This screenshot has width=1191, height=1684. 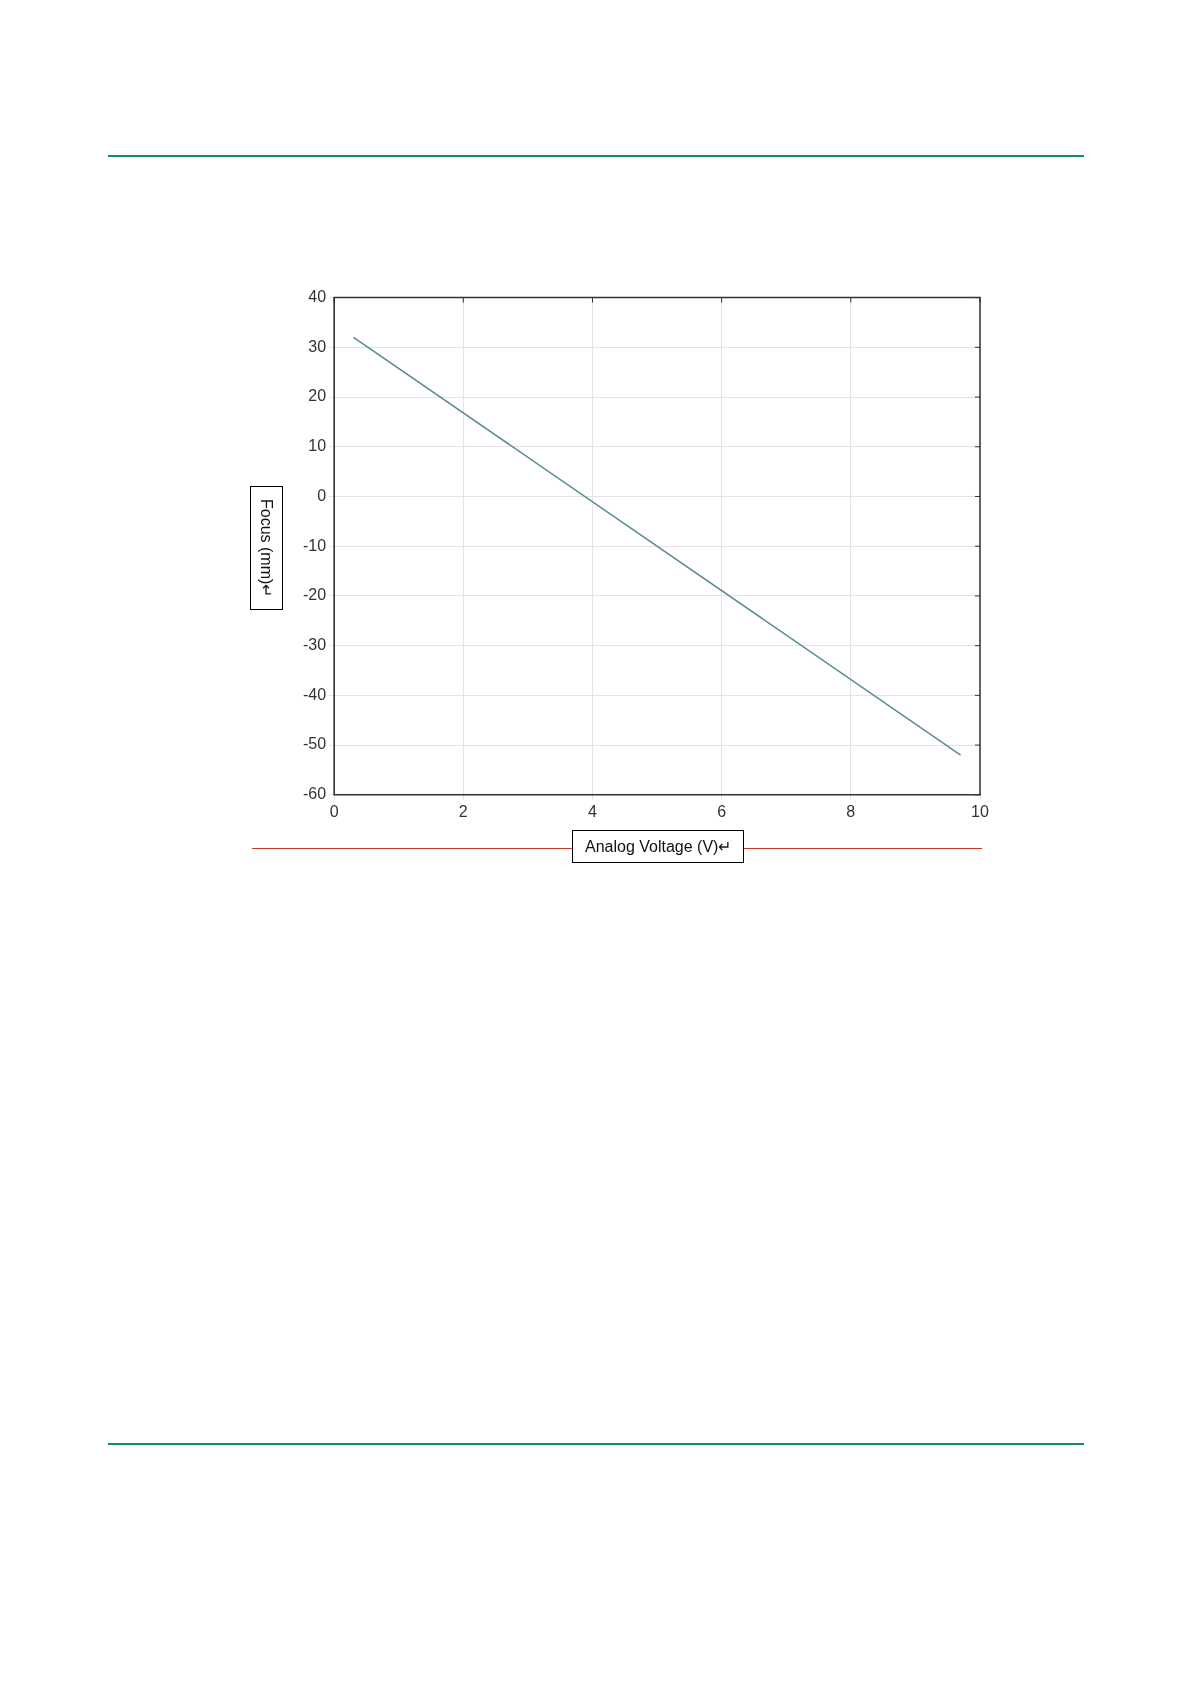 I want to click on x-tick-label: 6, so click(x=722, y=811).